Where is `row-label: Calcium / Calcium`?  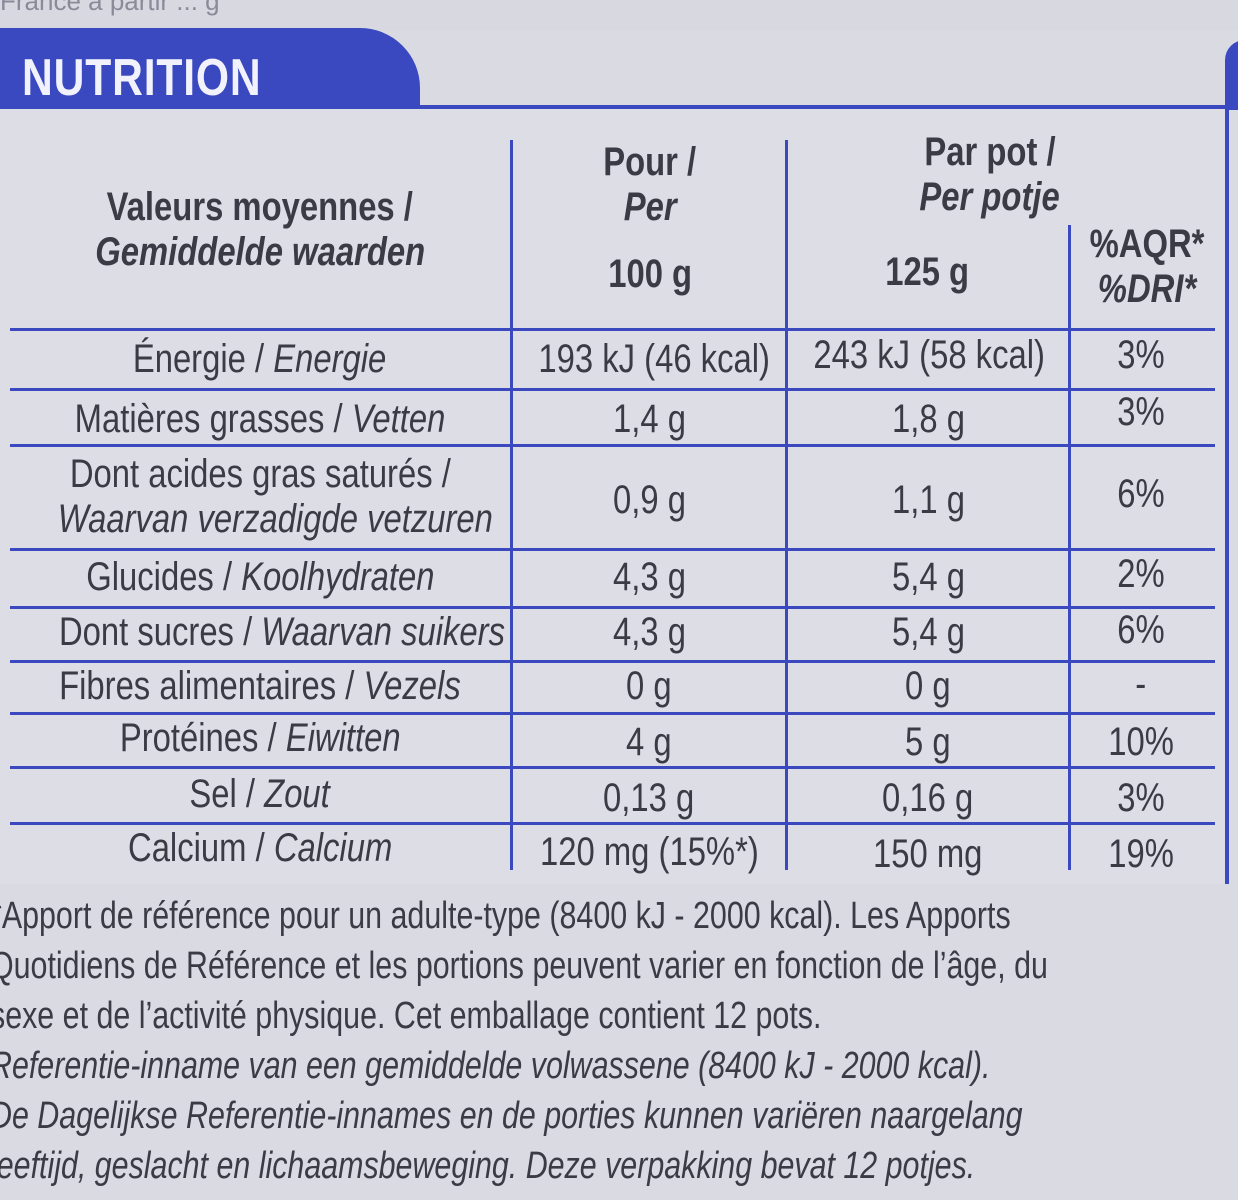
row-label: Calcium / Calcium is located at coordinates (260, 848).